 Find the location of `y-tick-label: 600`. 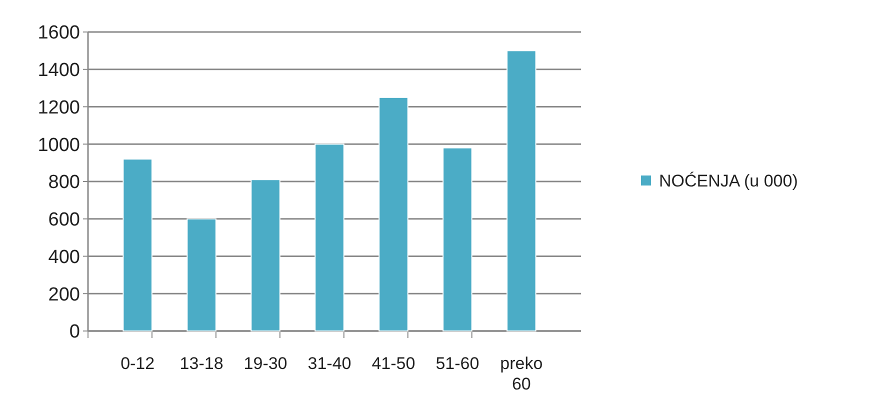

y-tick-label: 600 is located at coordinates (64, 220).